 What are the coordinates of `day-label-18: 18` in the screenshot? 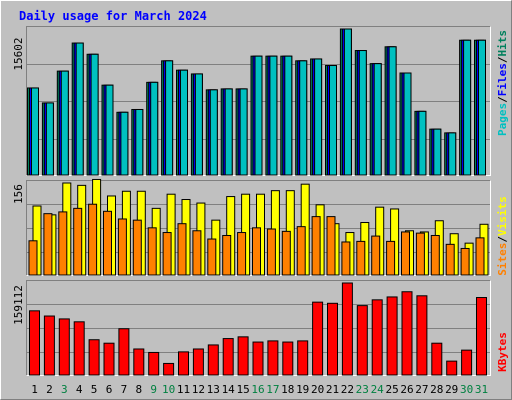 It's located at (287, 389).